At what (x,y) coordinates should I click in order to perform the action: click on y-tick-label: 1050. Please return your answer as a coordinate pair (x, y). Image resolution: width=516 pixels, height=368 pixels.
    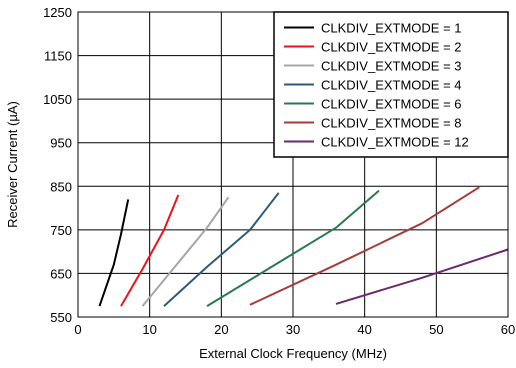
    Looking at the image, I should click on (57, 99).